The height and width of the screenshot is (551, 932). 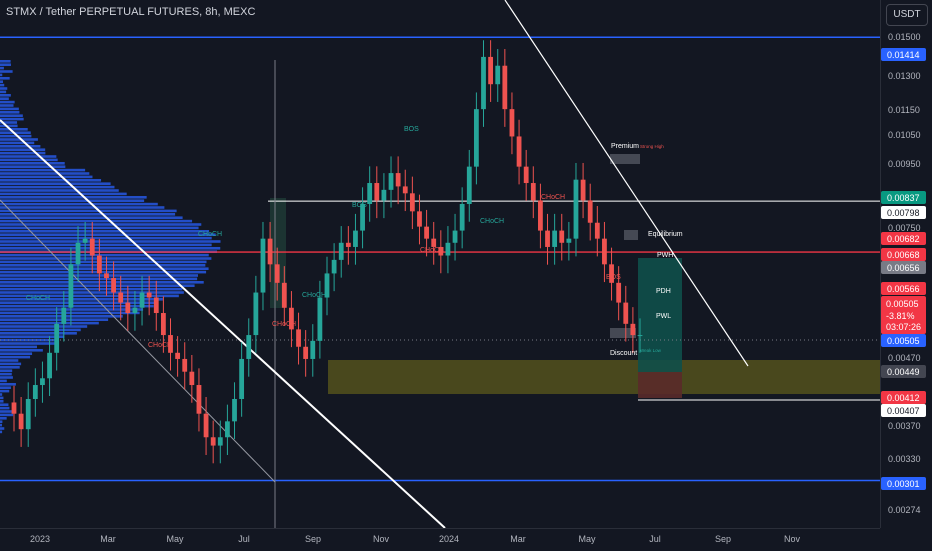 What do you see at coordinates (906, 264) in the screenshot?
I see `price-axis` at bounding box center [906, 264].